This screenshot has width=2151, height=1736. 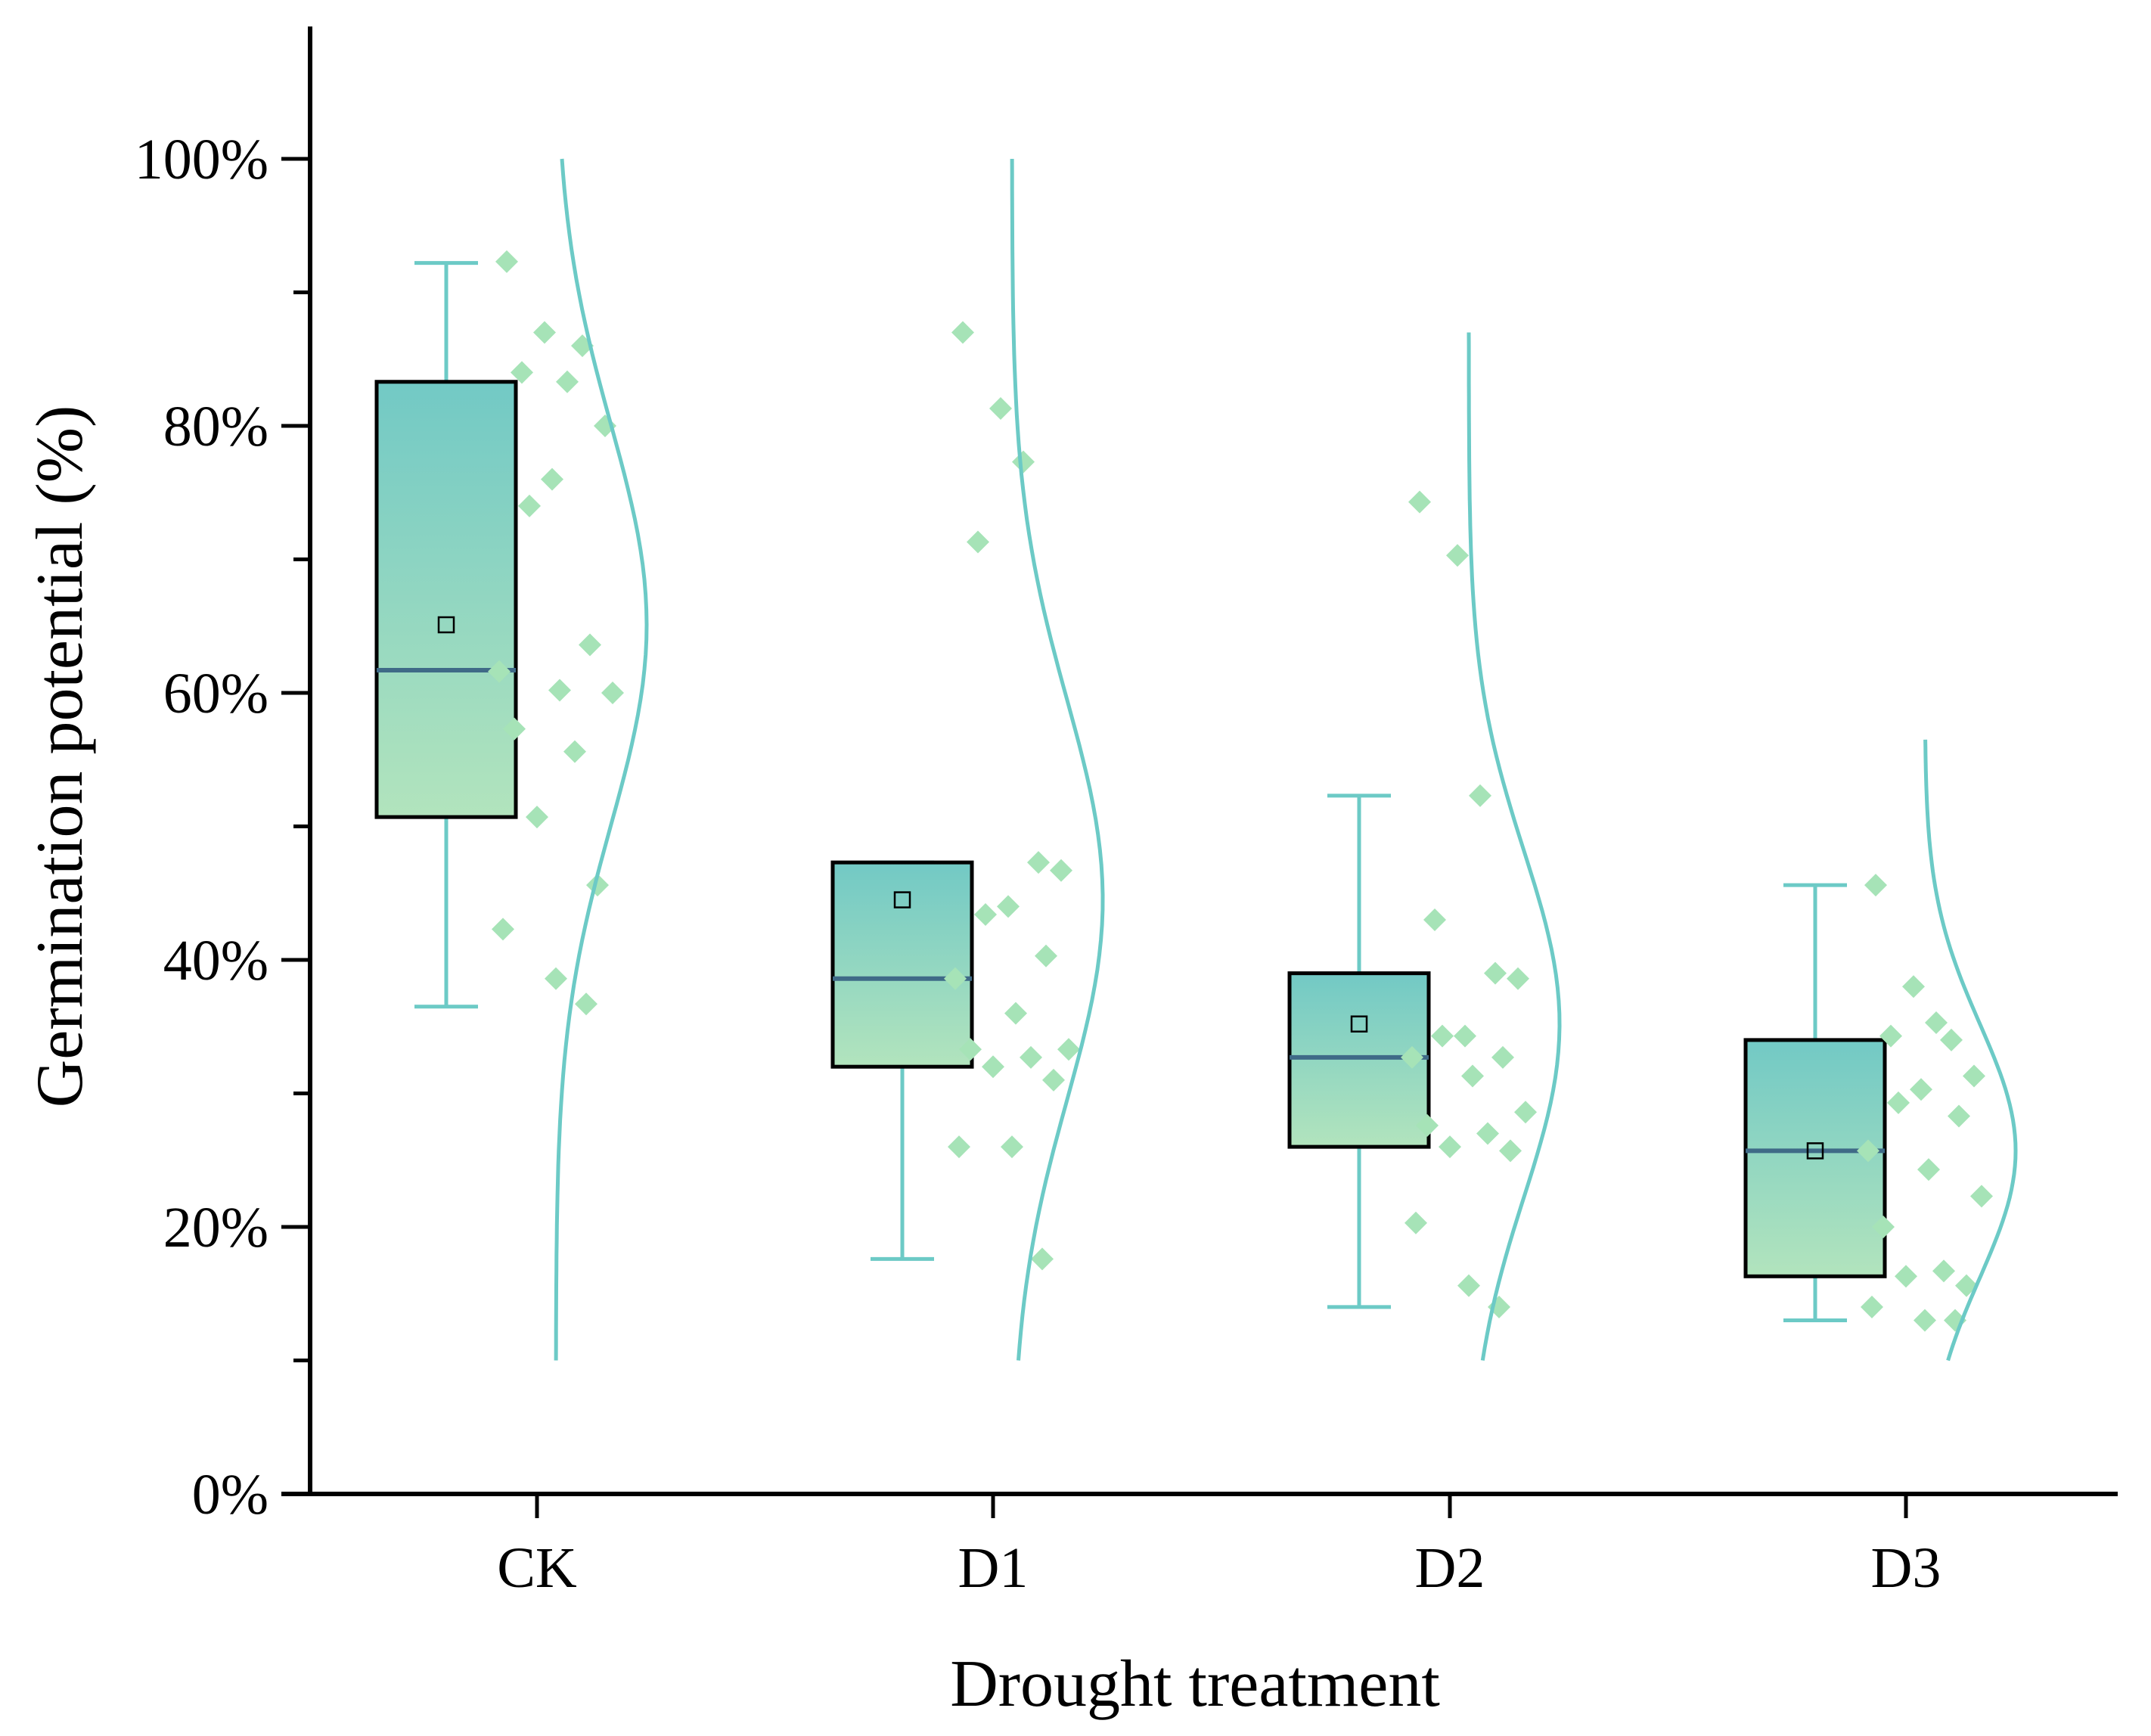 What do you see at coordinates (993, 1568) in the screenshot?
I see `x-tick-label: D1` at bounding box center [993, 1568].